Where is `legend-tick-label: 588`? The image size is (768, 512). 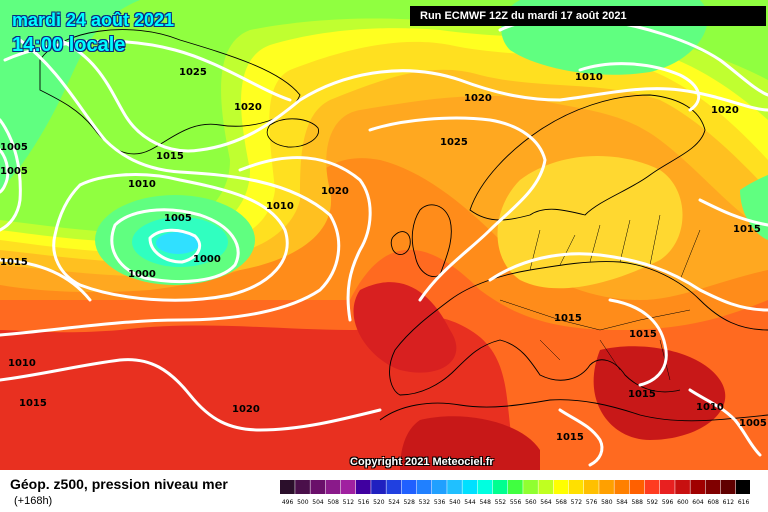 legend-tick-label: 588 is located at coordinates (637, 502).